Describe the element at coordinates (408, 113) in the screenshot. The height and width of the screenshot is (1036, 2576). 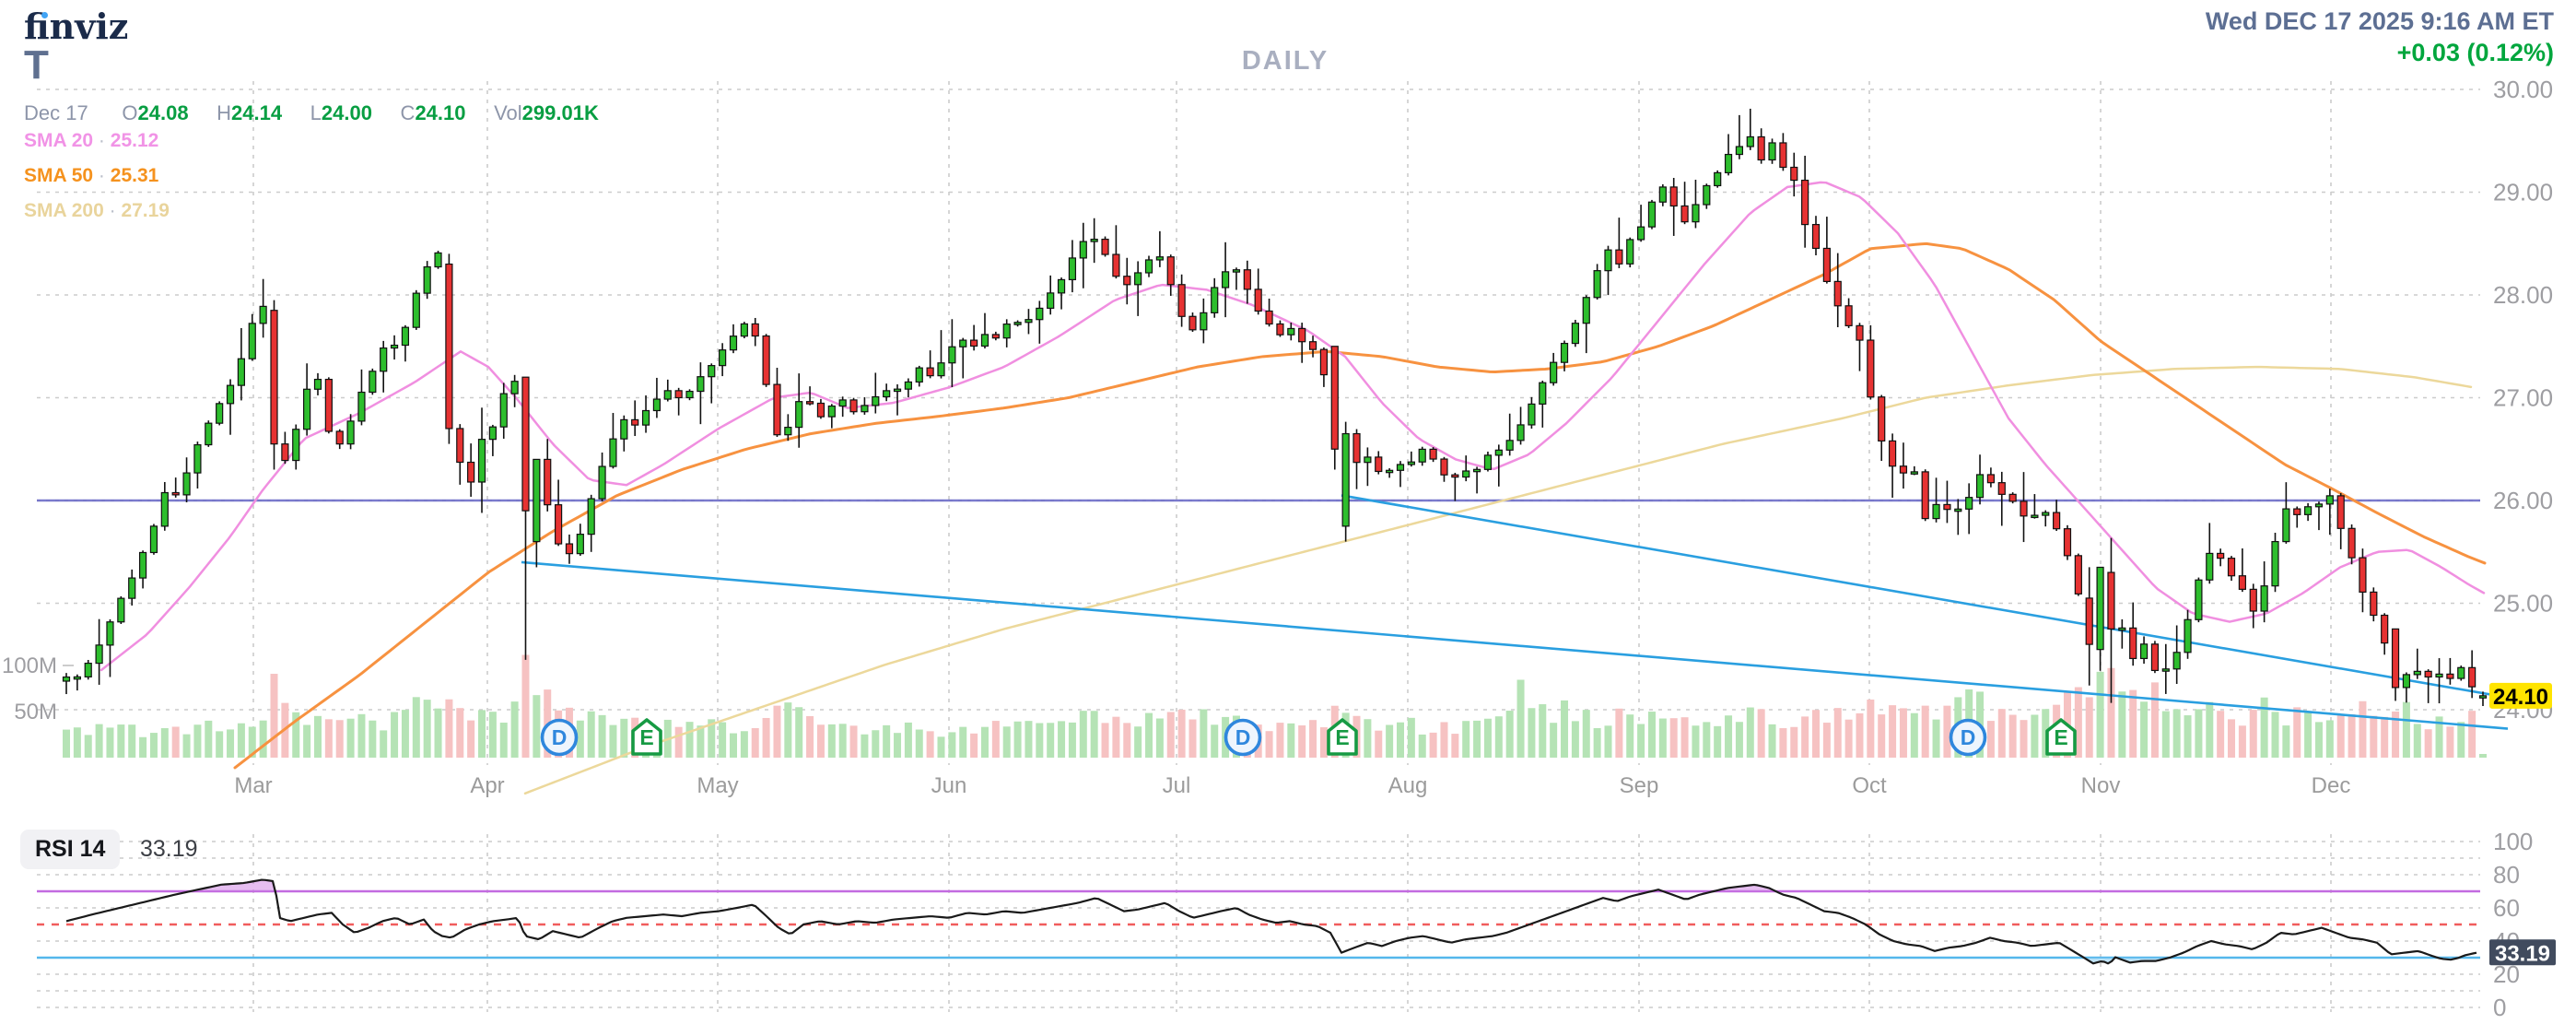
I see `close-label: C` at that location.